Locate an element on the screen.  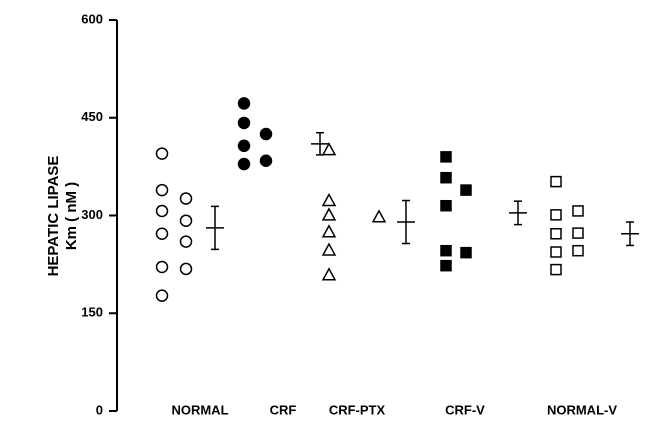
y-tick-label: 450 is located at coordinates (92, 116).